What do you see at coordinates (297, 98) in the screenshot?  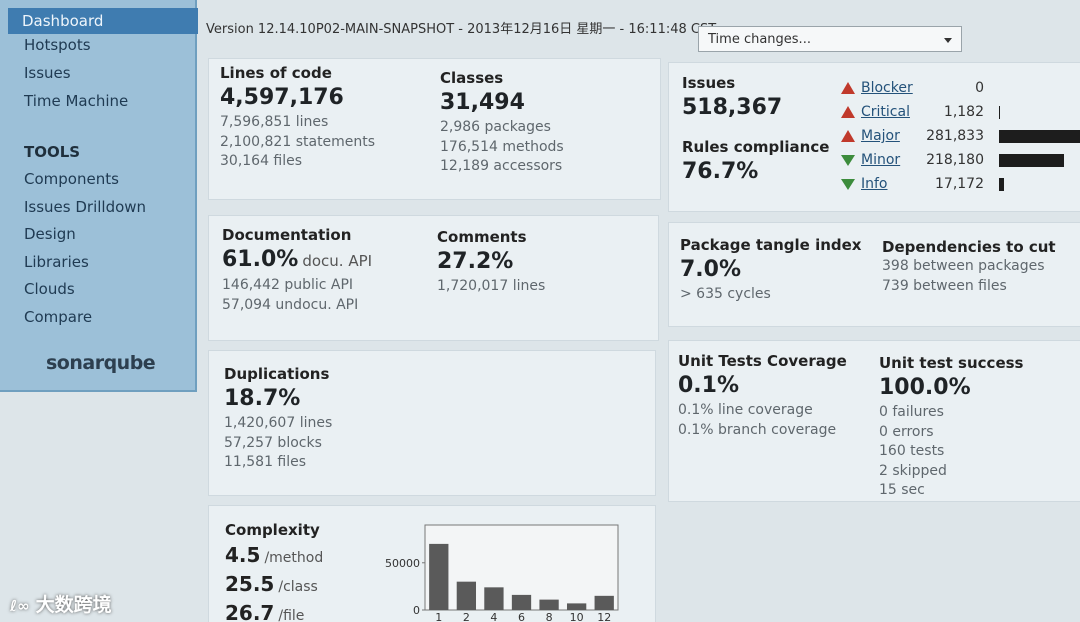 I see `metric-value: 4,597,176` at bounding box center [297, 98].